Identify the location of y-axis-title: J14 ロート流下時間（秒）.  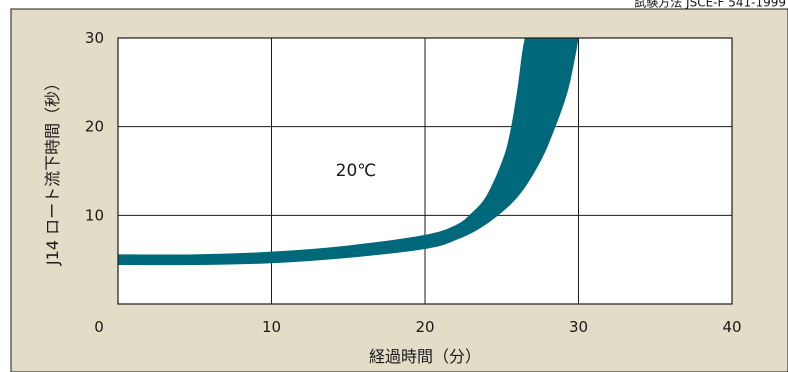
(52, 170).